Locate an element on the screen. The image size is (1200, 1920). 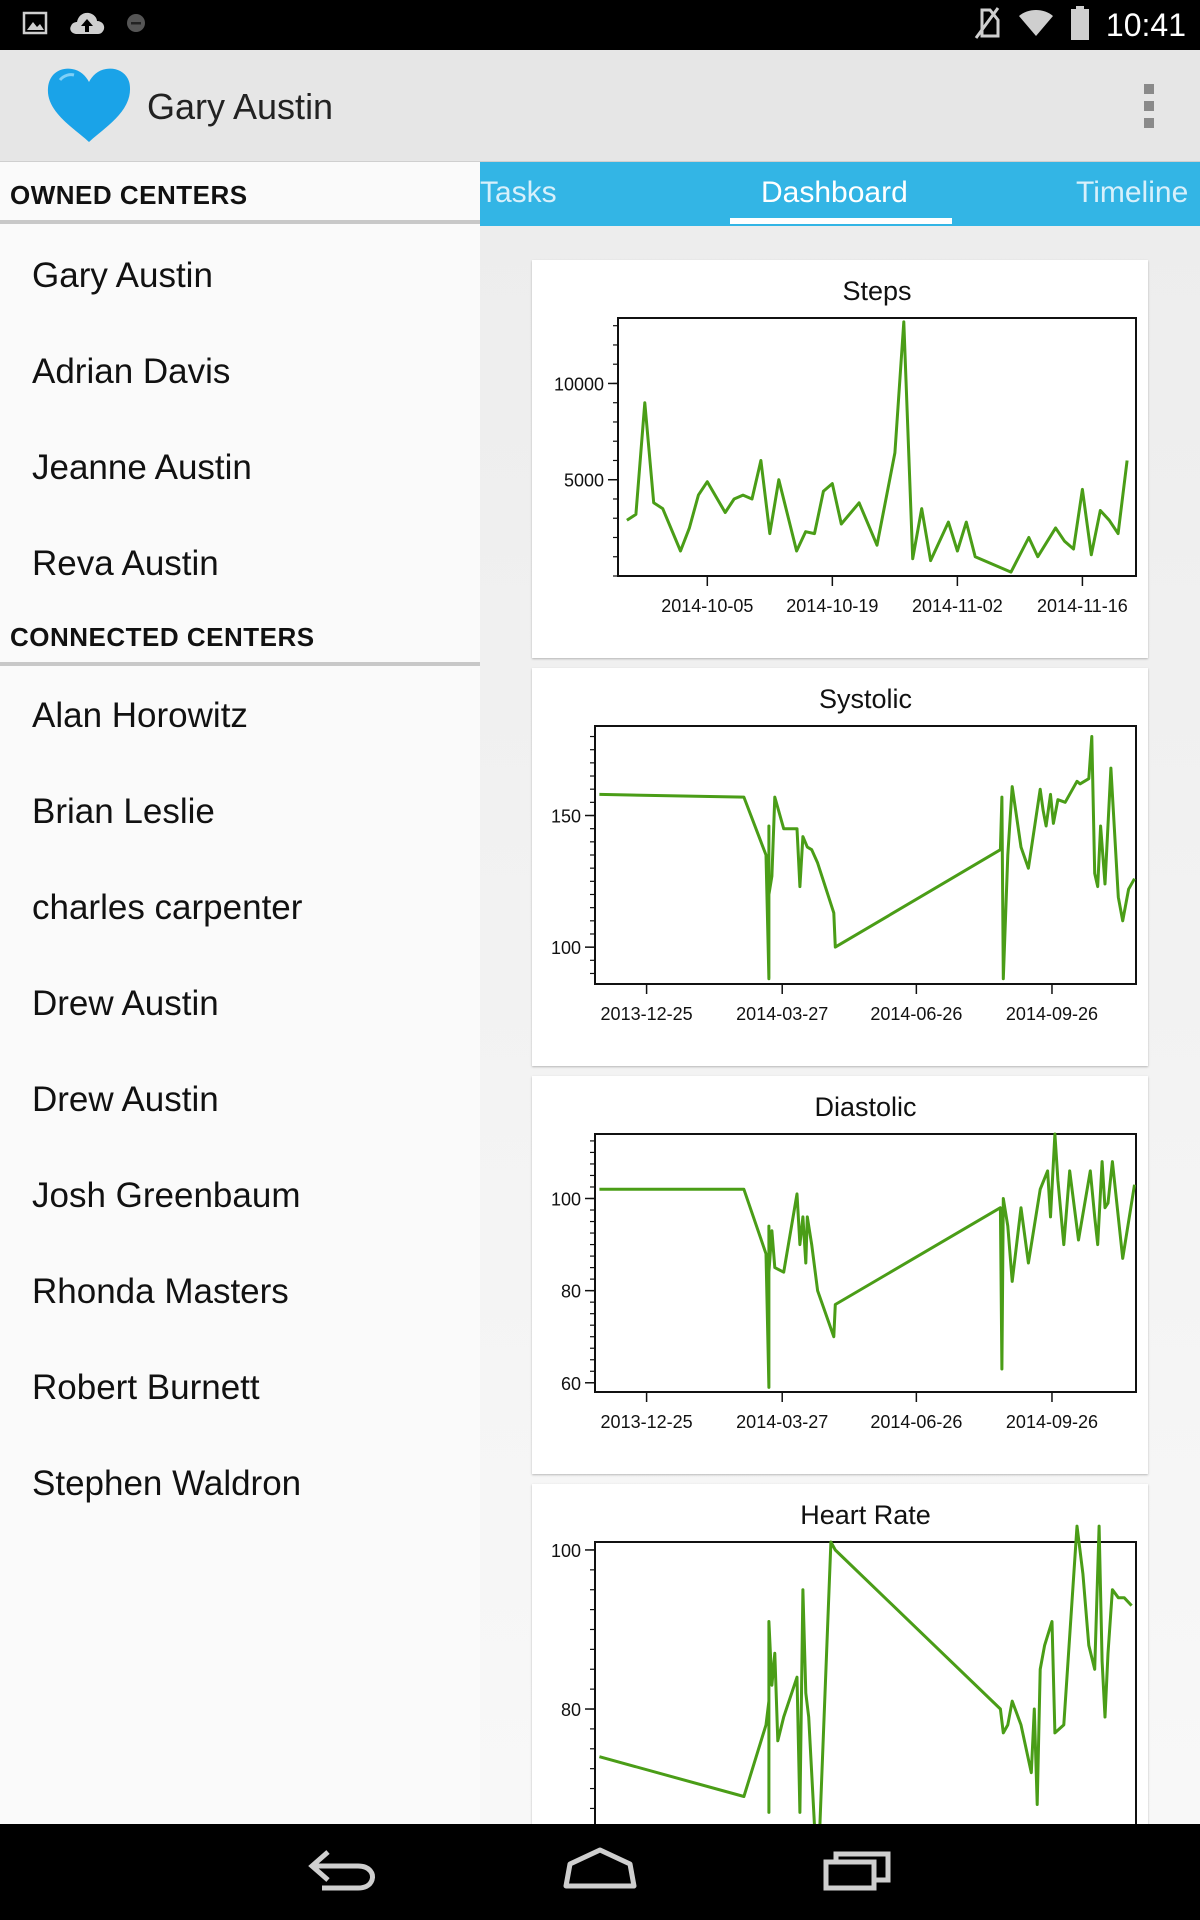
x-tick-label: 2014-11-16 is located at coordinates (1082, 606).